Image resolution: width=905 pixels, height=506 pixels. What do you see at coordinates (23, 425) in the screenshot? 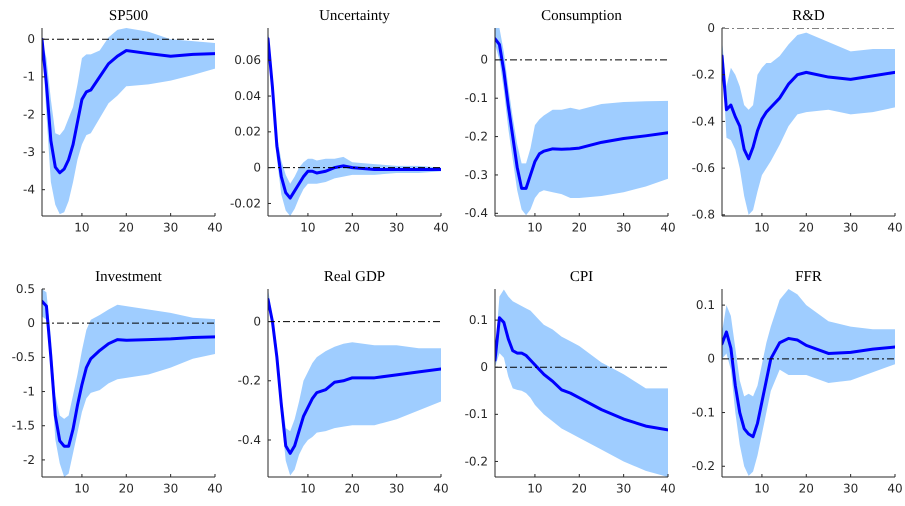
I see `y-tick-label: -1.5` at bounding box center [23, 425].